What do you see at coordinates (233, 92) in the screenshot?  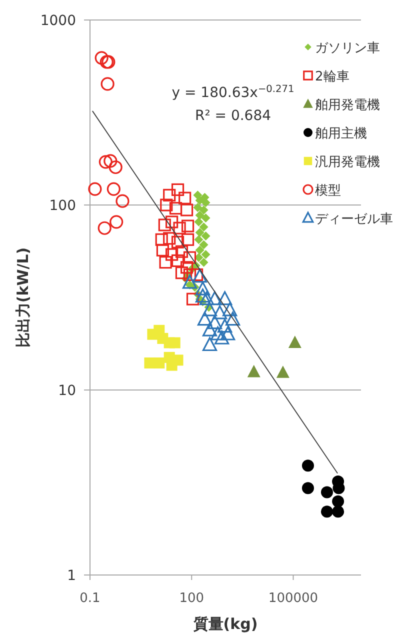 I see `annotation: y = 180.63x$^{−0.271}$` at bounding box center [233, 92].